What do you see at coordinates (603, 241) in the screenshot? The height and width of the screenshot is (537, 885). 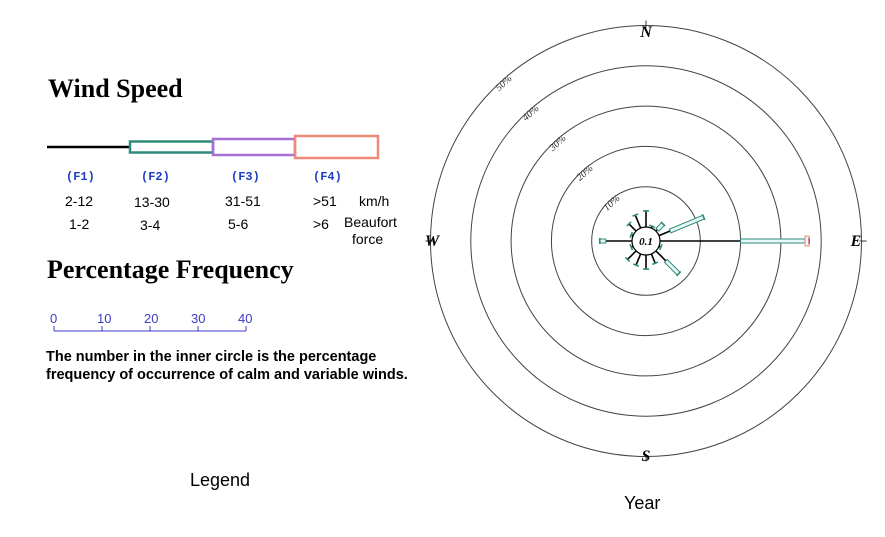 I see `bar-w-f2` at bounding box center [603, 241].